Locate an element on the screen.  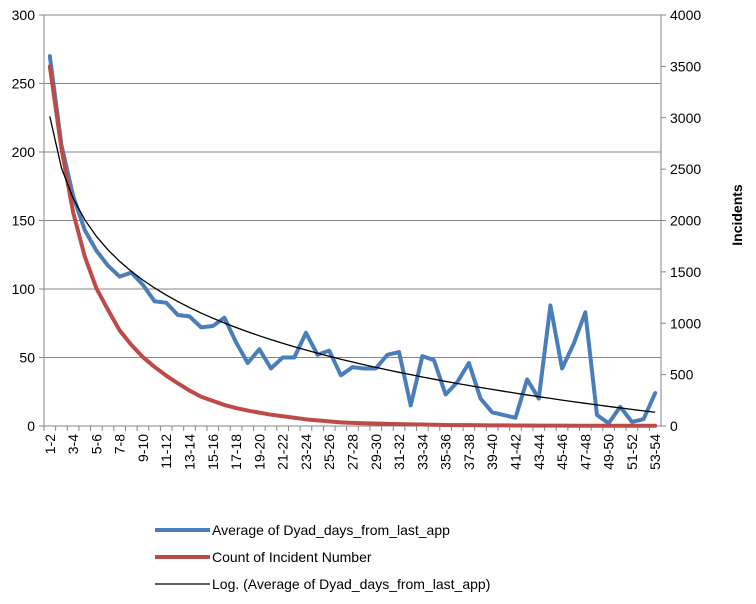
right-tick-label: 2000 is located at coordinates (685, 221).